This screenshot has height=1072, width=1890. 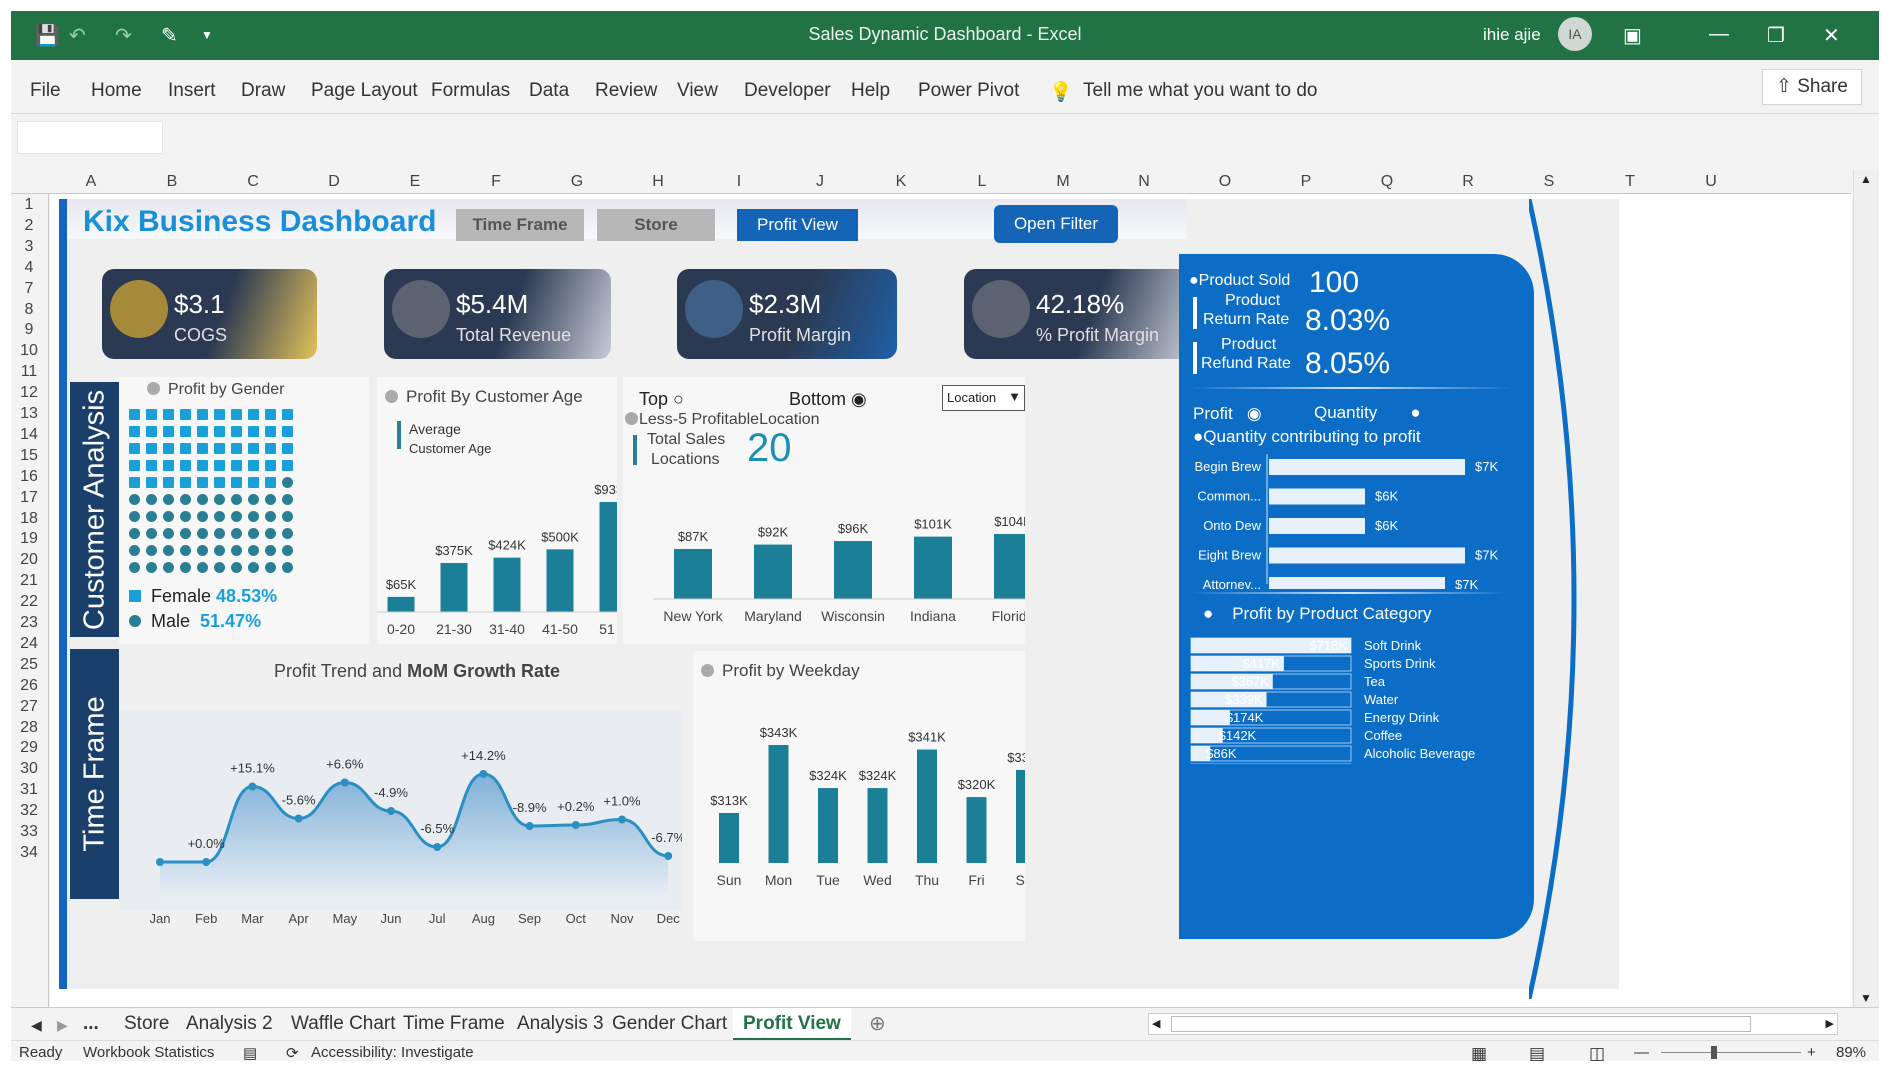 I want to click on tab-power-pivot: Power Pivot, so click(x=969, y=90).